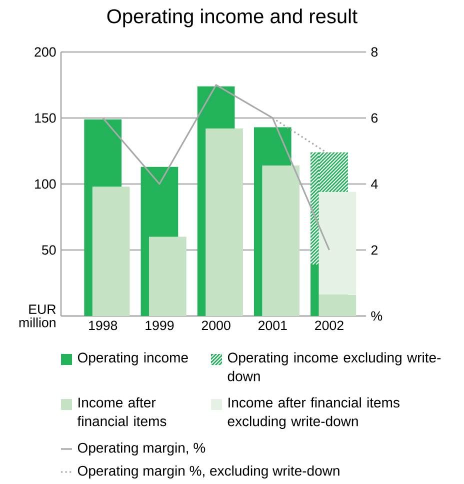  Describe the element at coordinates (374, 52) in the screenshot. I see `y2-tick-label: 8` at that location.